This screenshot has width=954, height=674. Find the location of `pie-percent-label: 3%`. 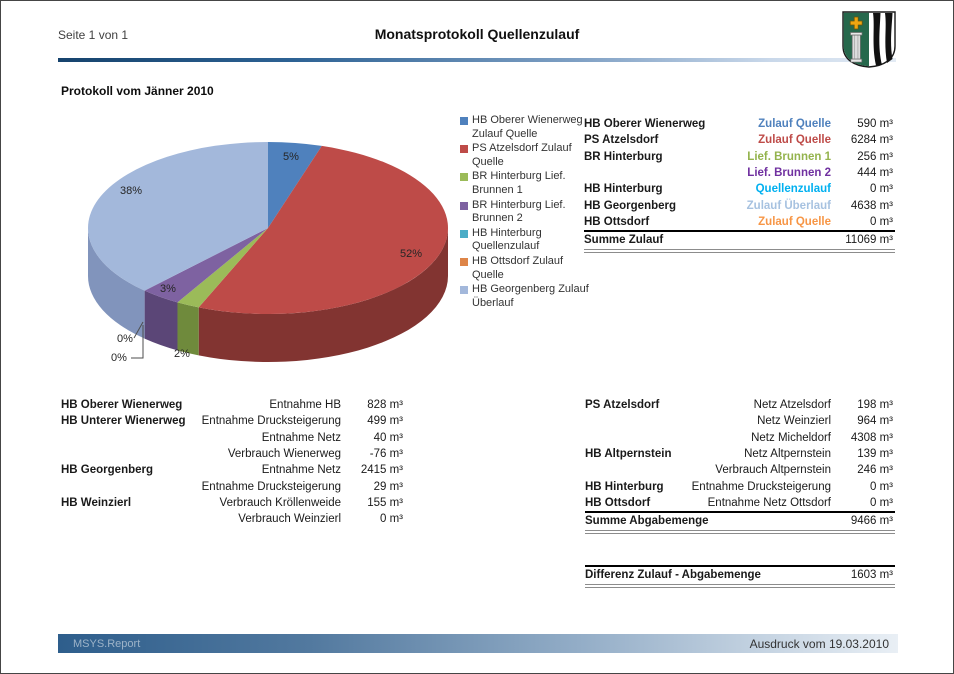

pie-percent-label: 3% is located at coordinates (168, 289).